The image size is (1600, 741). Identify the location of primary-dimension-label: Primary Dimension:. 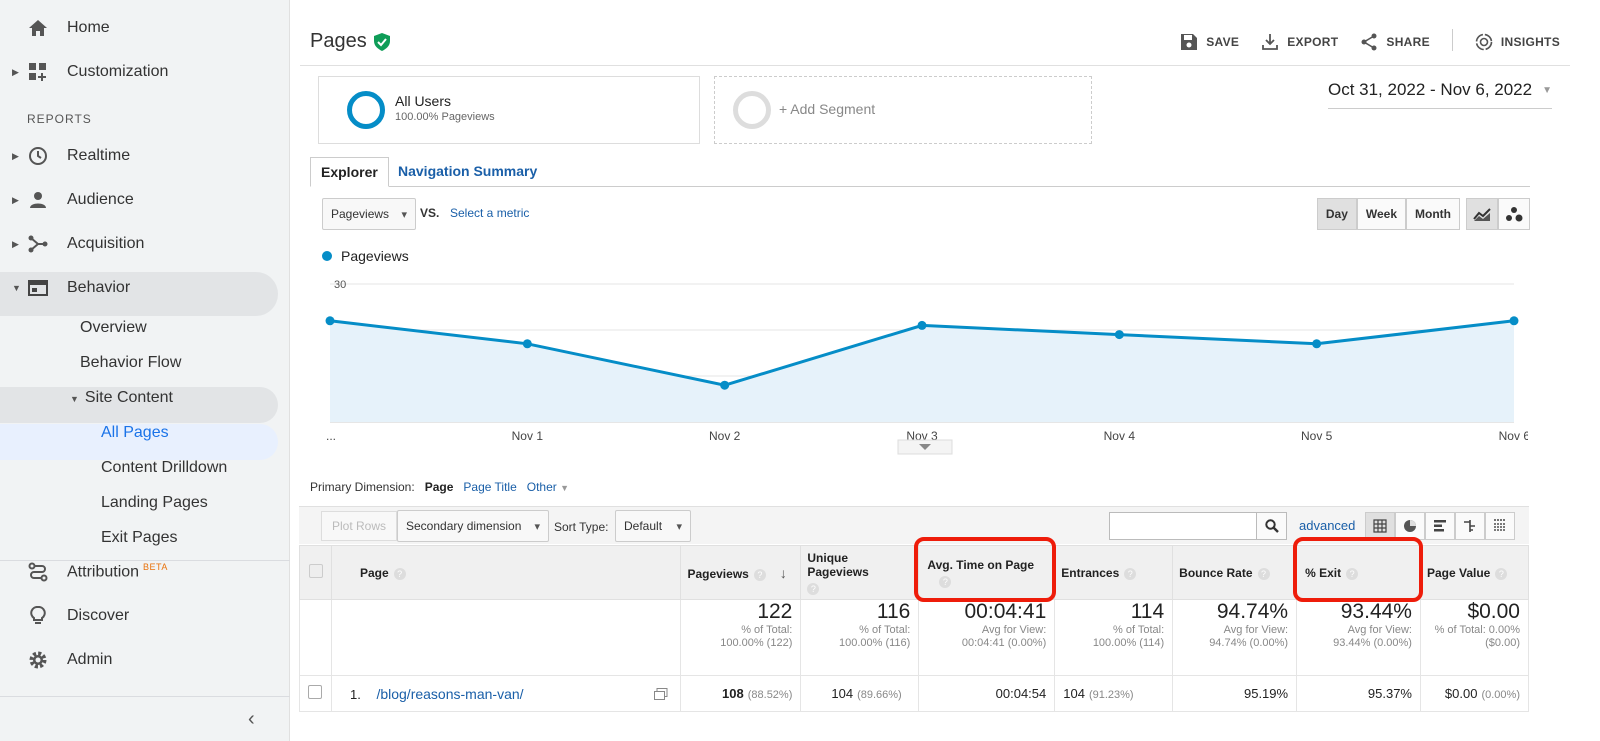
(362, 487).